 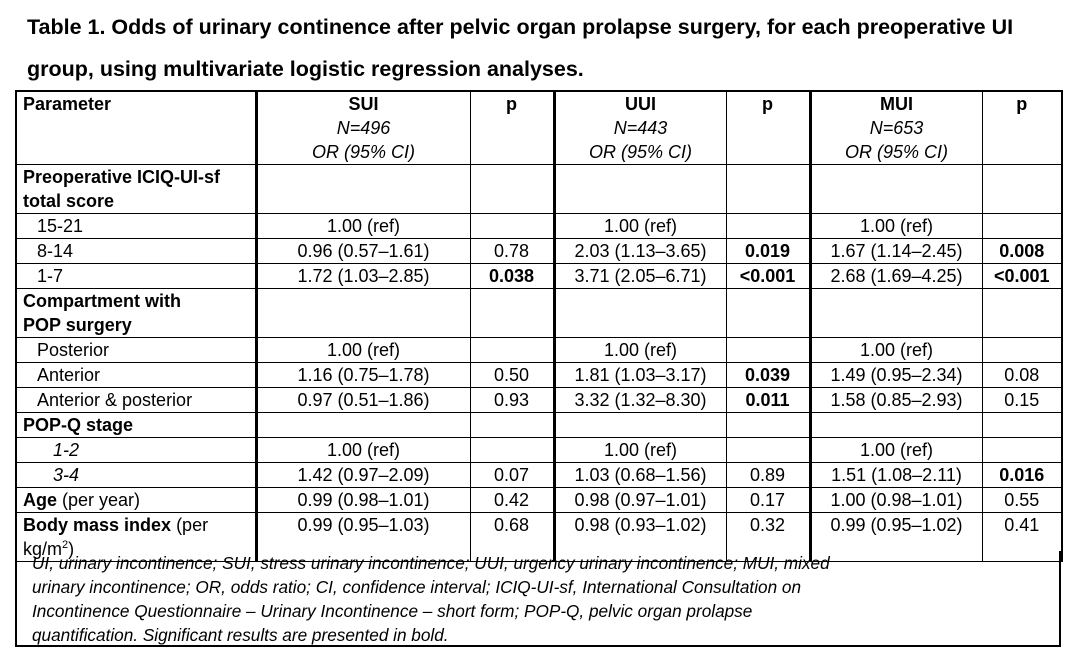 What do you see at coordinates (539, 450) in the screenshot?
I see `table-row: 1-2 1.00 (ref) 1.00 (ref) 1.00 (ref)` at bounding box center [539, 450].